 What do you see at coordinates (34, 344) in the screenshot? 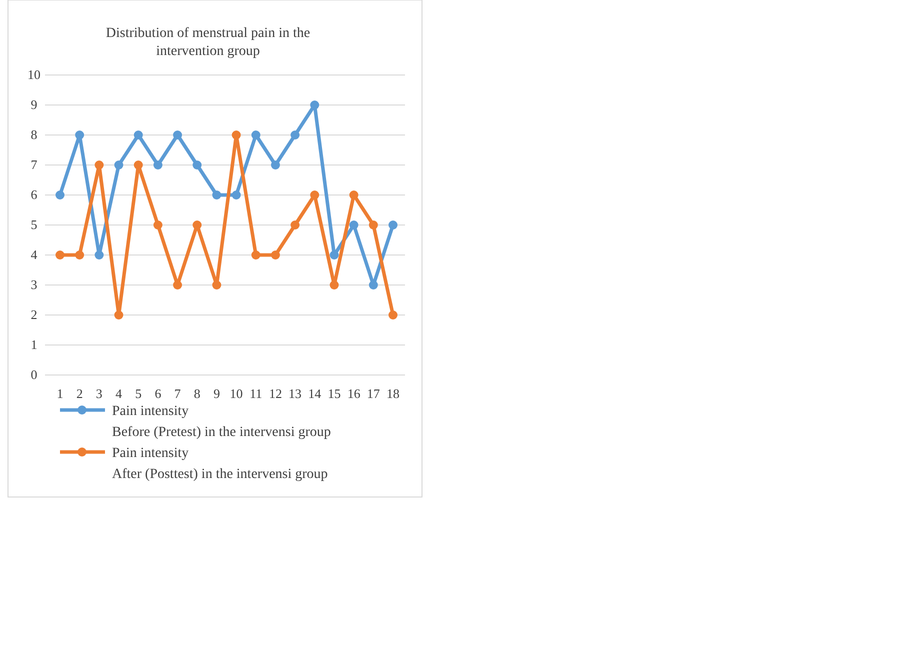
I see `y-tick-label: 1` at bounding box center [34, 344].